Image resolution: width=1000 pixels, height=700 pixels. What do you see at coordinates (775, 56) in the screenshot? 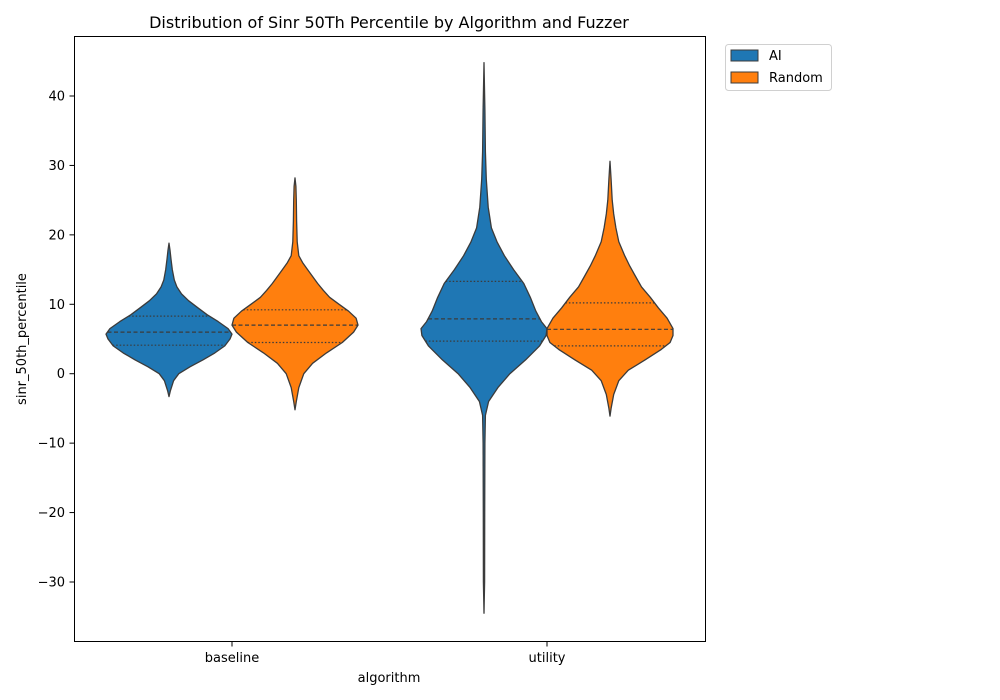
I see `legend-label-ai: AI` at bounding box center [775, 56].